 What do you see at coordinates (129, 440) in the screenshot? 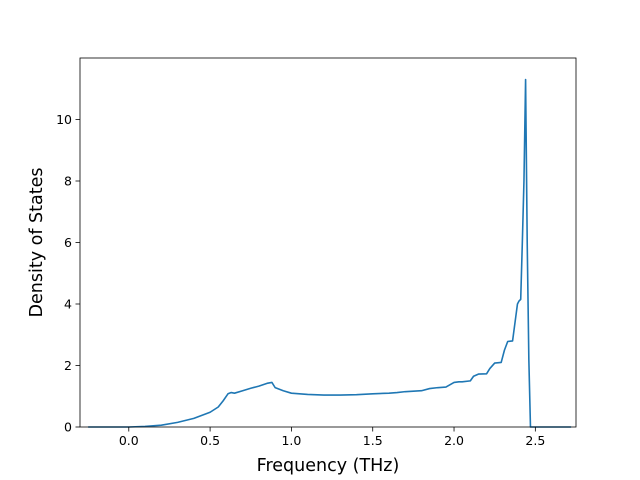
I see `x-tick-label: 0.0` at bounding box center [129, 440].